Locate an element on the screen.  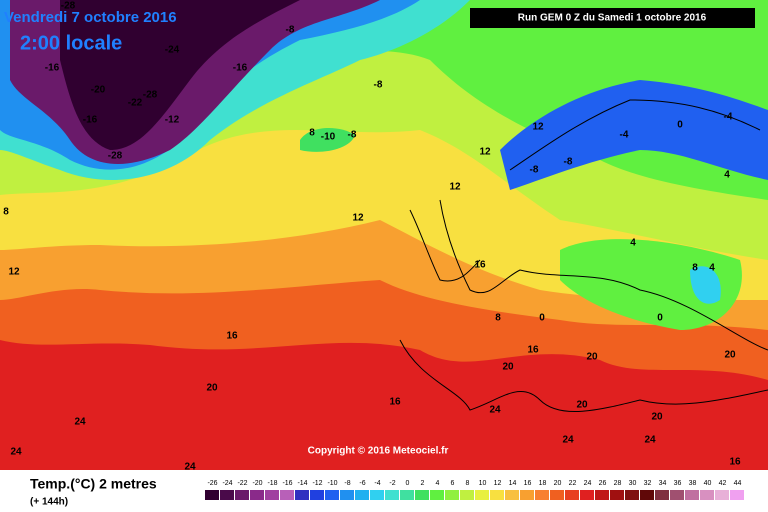
scale-label: -4 is located at coordinates (377, 483).